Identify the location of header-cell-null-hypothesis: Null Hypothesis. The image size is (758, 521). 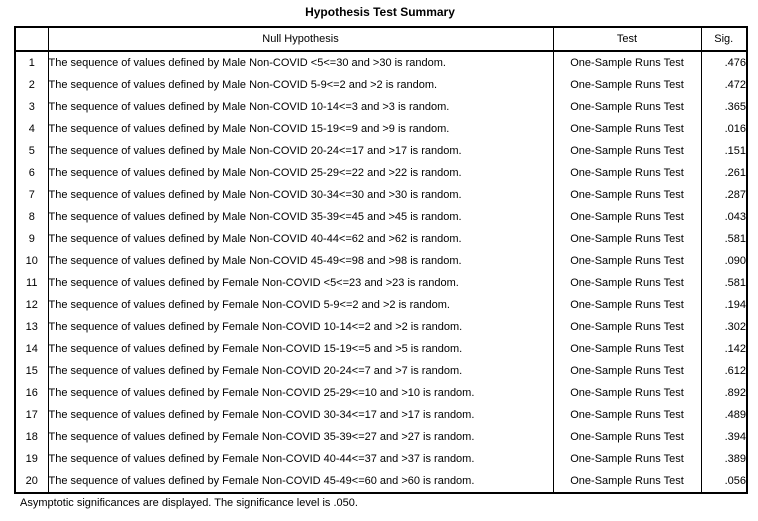
(300, 39).